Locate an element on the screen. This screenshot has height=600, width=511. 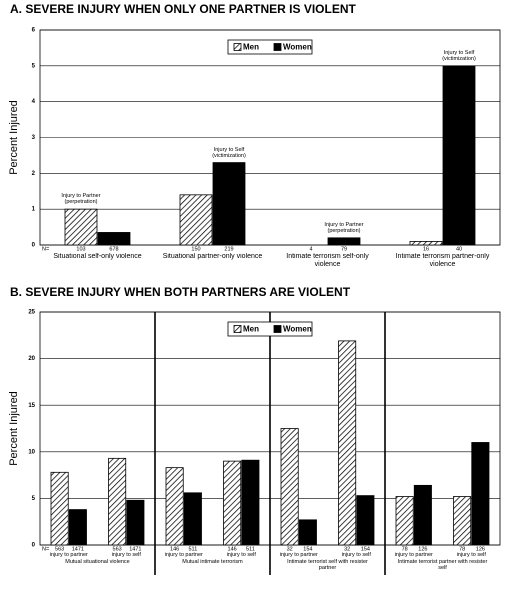
group-label: Mutual situational violence is located at coordinates (97, 562).